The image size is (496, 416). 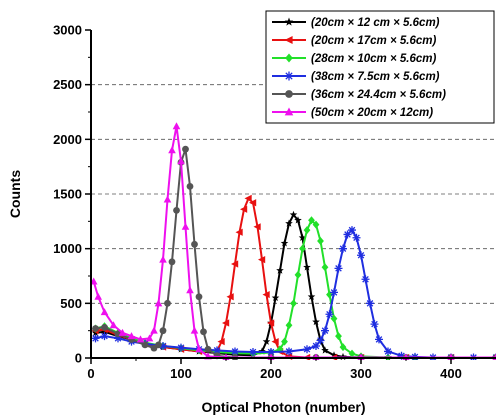 I want to click on legend-item: (20cm × 17cm × 5.6cm), so click(x=354, y=41).